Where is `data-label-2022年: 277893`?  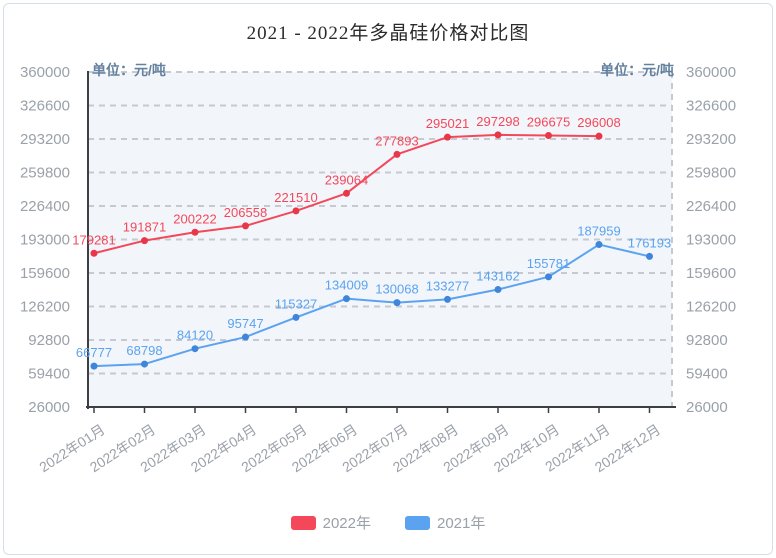 data-label-2022年: 277893 is located at coordinates (396, 140).